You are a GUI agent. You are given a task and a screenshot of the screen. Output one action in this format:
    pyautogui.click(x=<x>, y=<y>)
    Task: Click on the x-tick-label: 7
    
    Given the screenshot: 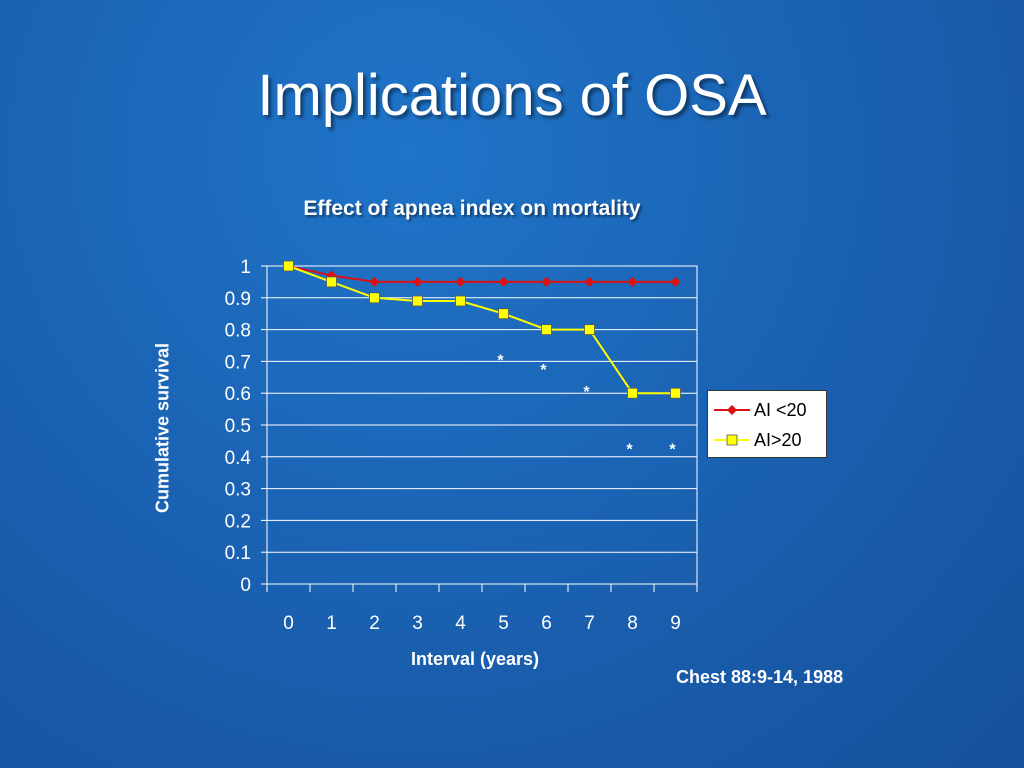 What is the action you would take?
    pyautogui.click(x=589, y=623)
    